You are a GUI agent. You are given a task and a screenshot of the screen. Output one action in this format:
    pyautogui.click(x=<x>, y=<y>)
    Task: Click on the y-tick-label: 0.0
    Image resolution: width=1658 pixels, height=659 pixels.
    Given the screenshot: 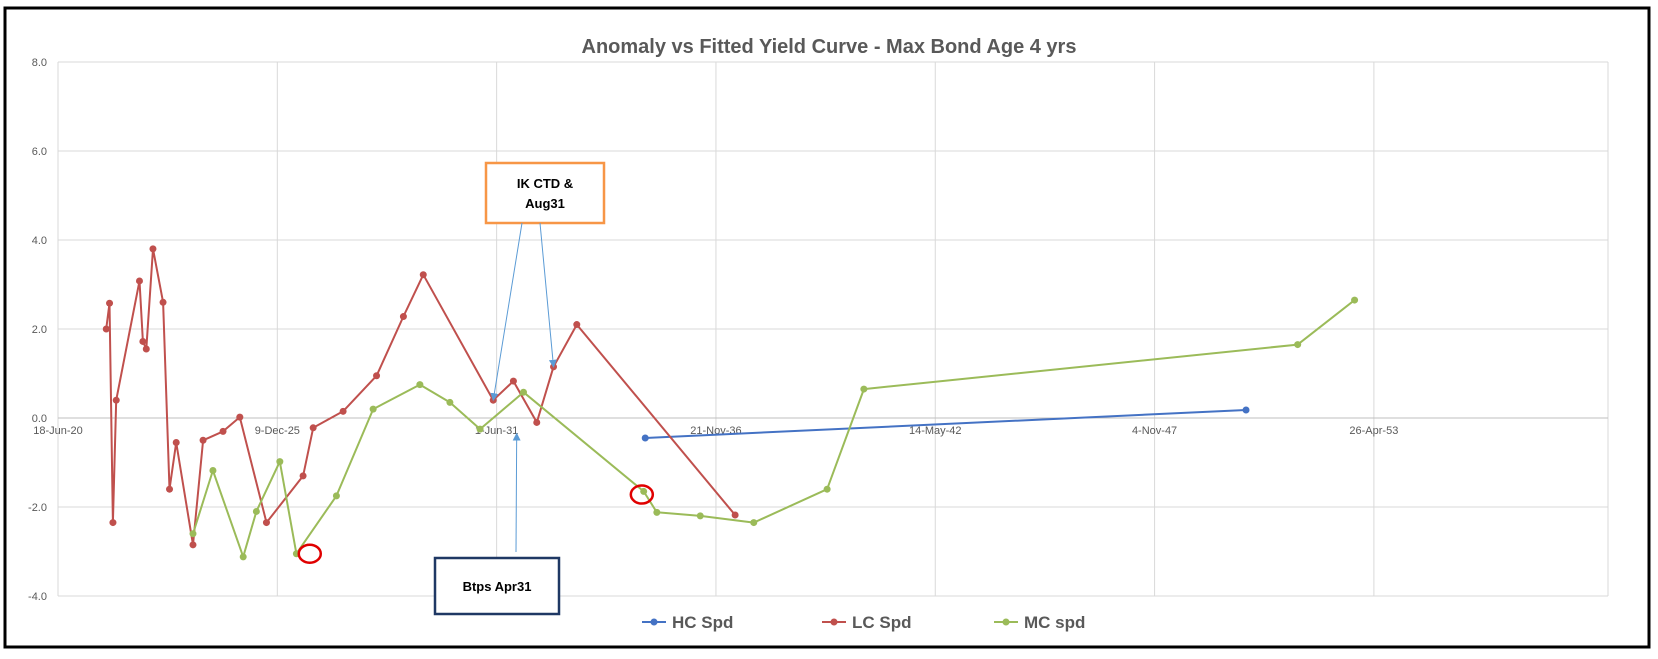 What is the action you would take?
    pyautogui.click(x=39, y=419)
    